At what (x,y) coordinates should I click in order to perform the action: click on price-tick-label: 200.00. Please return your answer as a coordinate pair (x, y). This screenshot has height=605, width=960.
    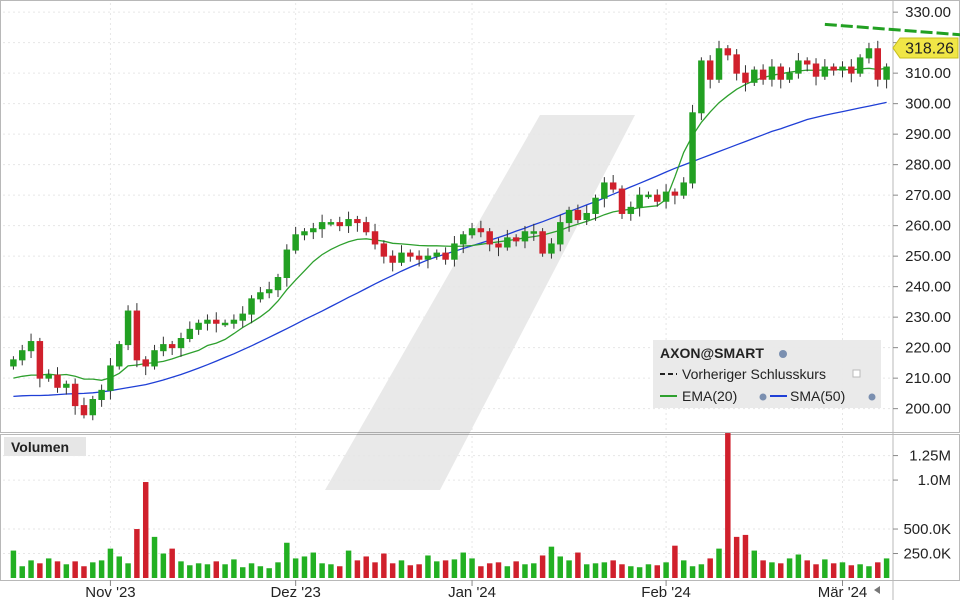
    Looking at the image, I should click on (928, 409).